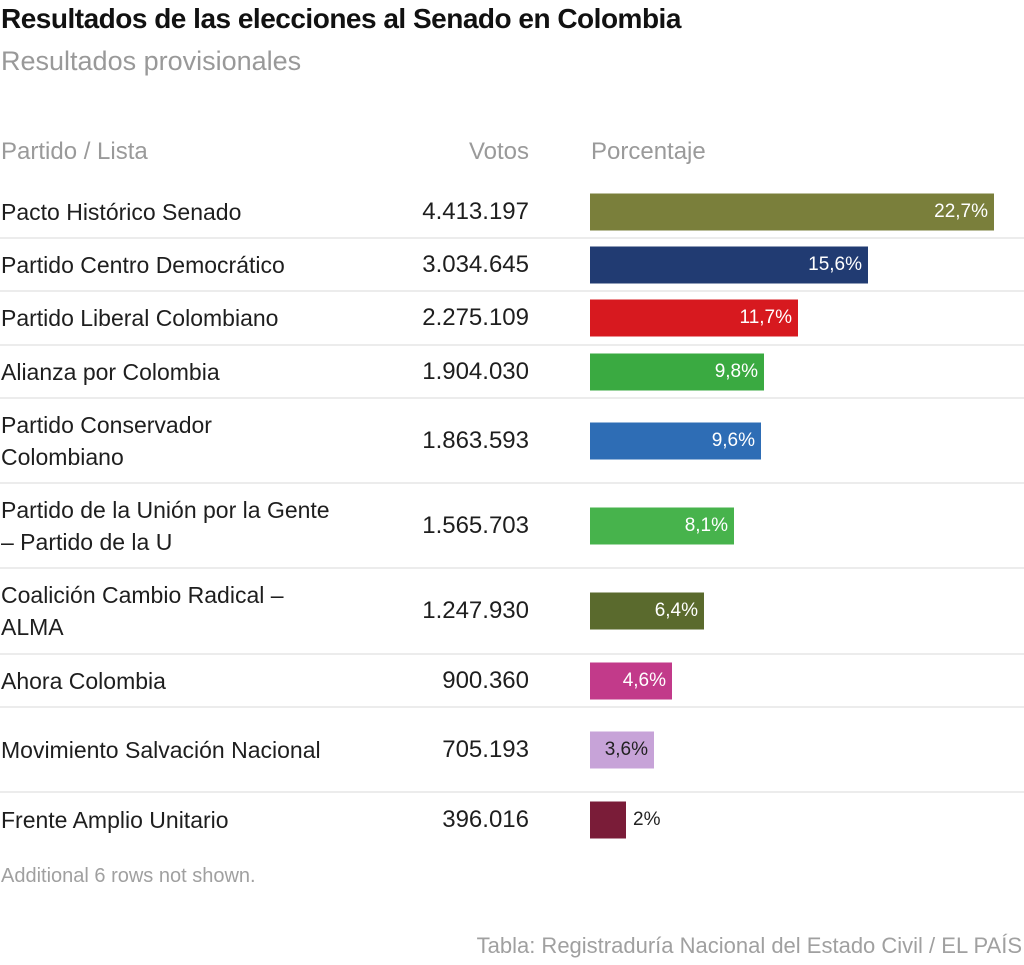 The image size is (1024, 965). Describe the element at coordinates (140, 318) in the screenshot. I see `party-name: Partido Liberal Colombiano` at that location.